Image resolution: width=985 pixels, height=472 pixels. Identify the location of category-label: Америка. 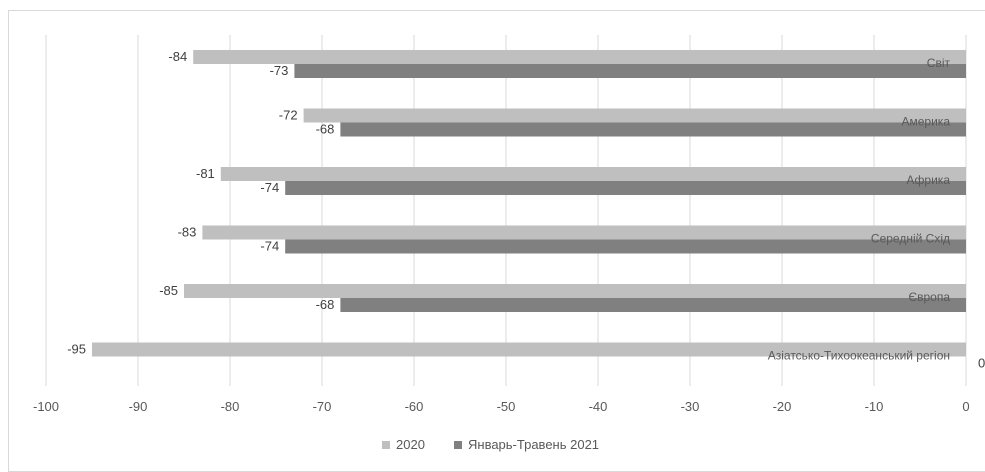
(926, 122).